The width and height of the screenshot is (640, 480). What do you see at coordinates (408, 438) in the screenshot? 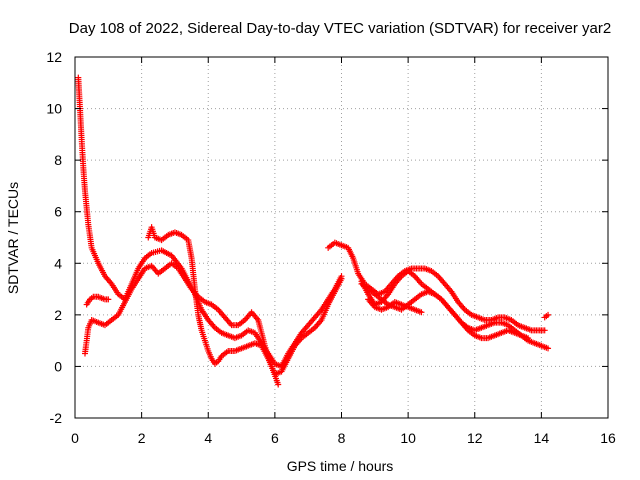
I see `x-tick-label: 10` at bounding box center [408, 438].